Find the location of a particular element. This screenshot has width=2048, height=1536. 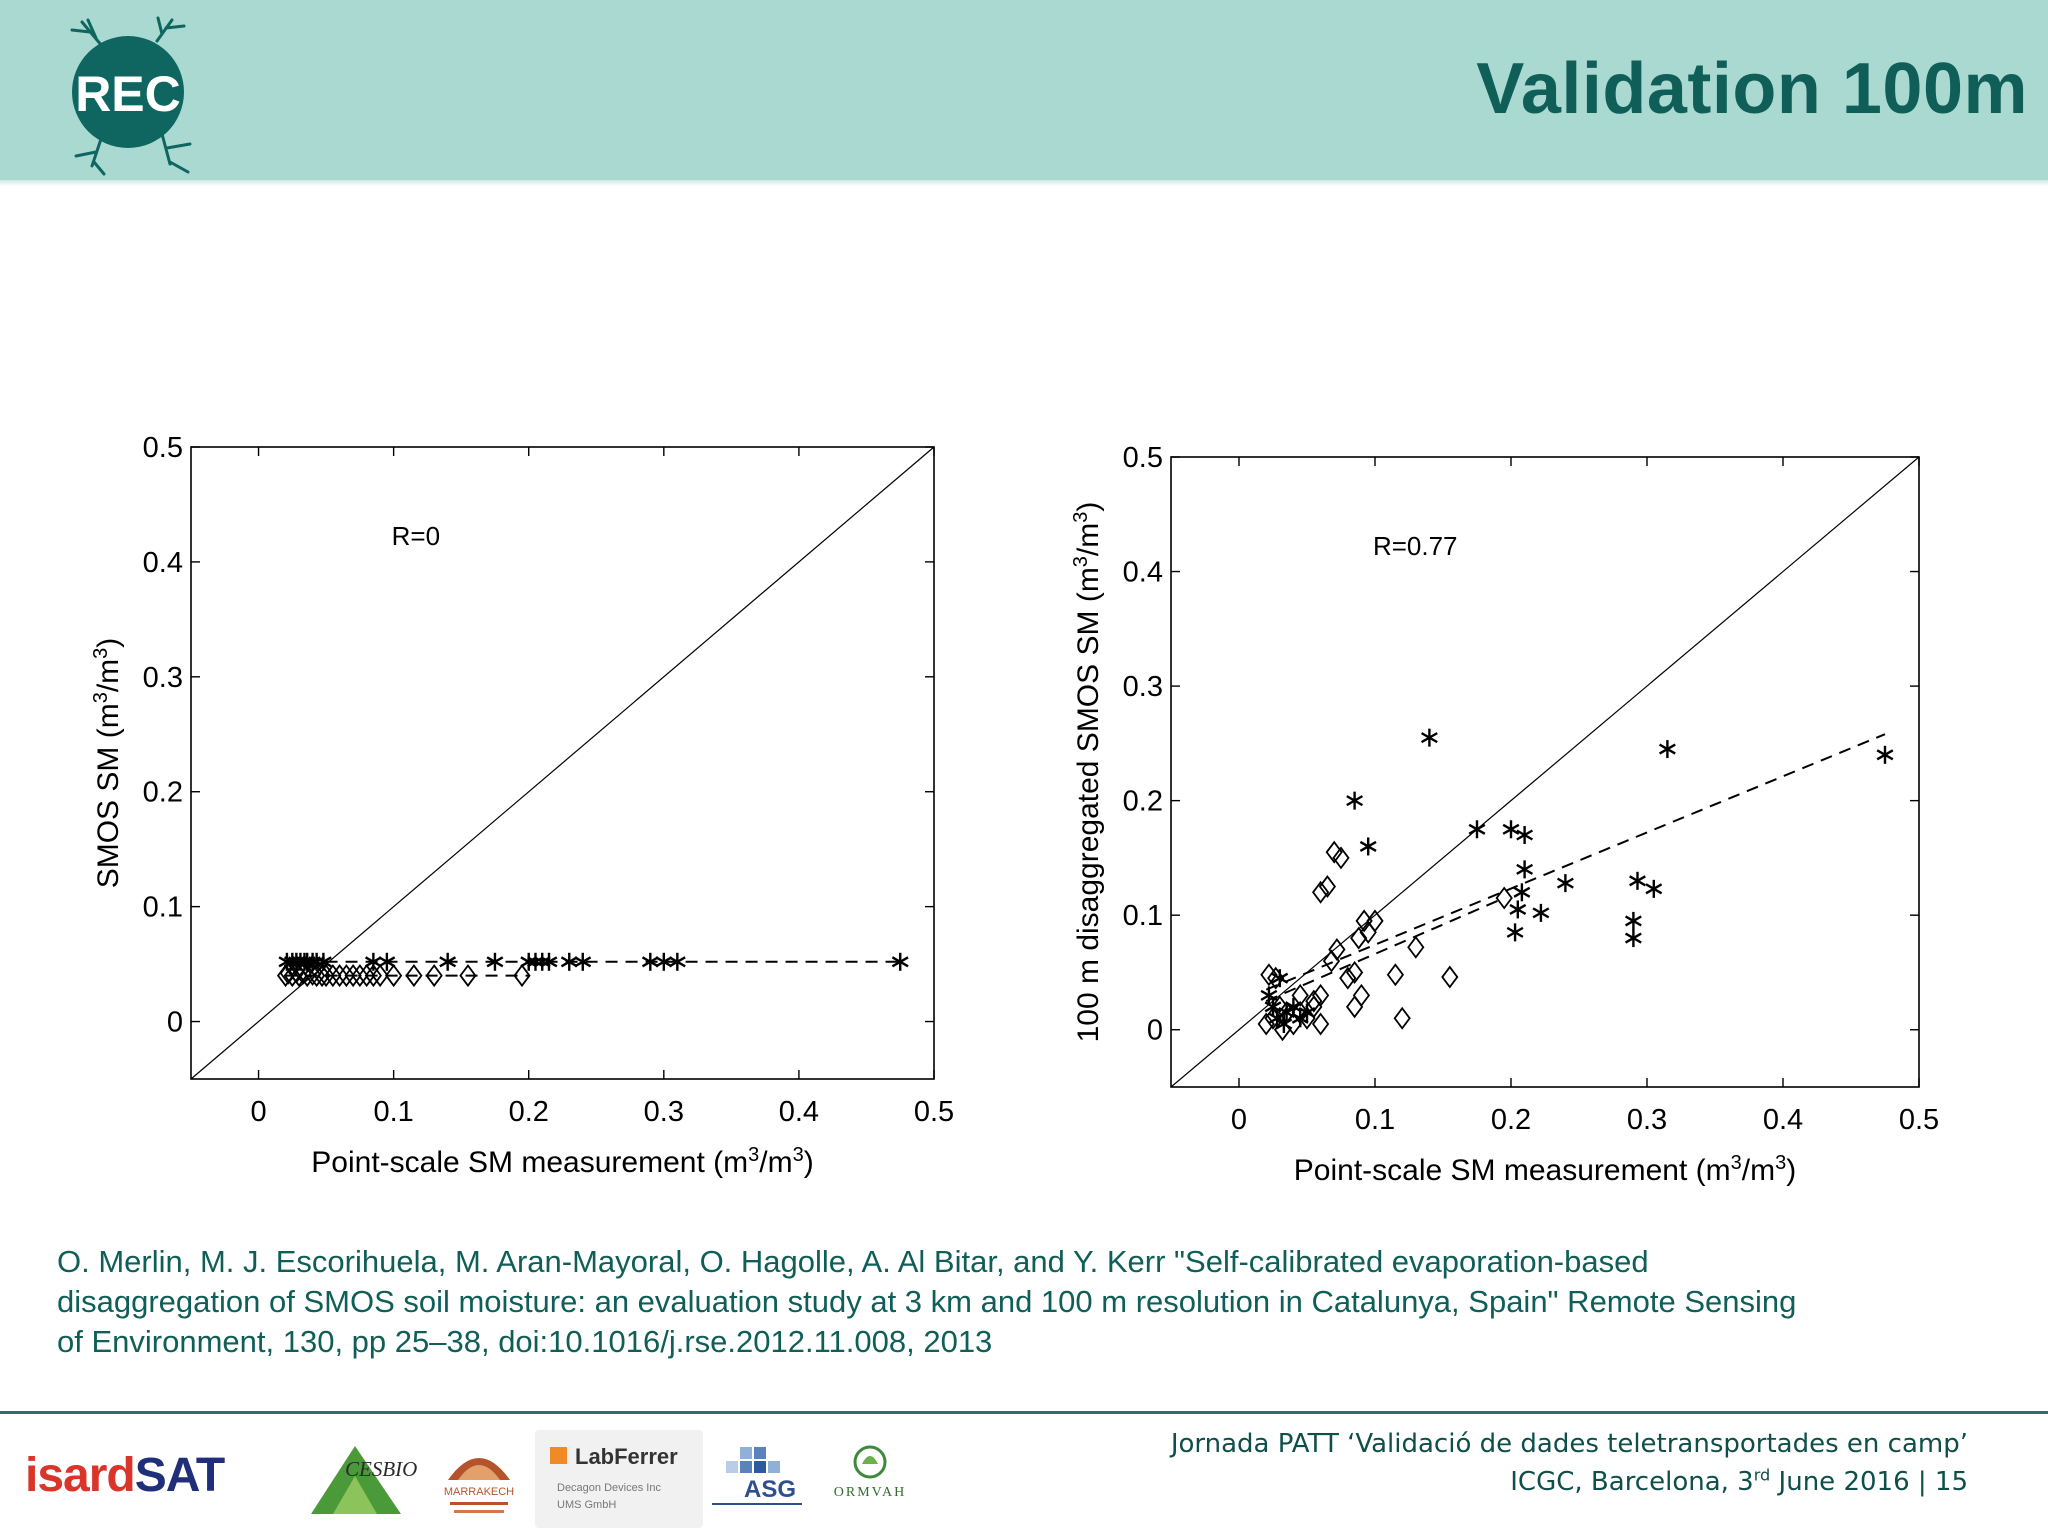

x-axis-label: Point-scale SM measurement (m3/m3) is located at coordinates (562, 1161).